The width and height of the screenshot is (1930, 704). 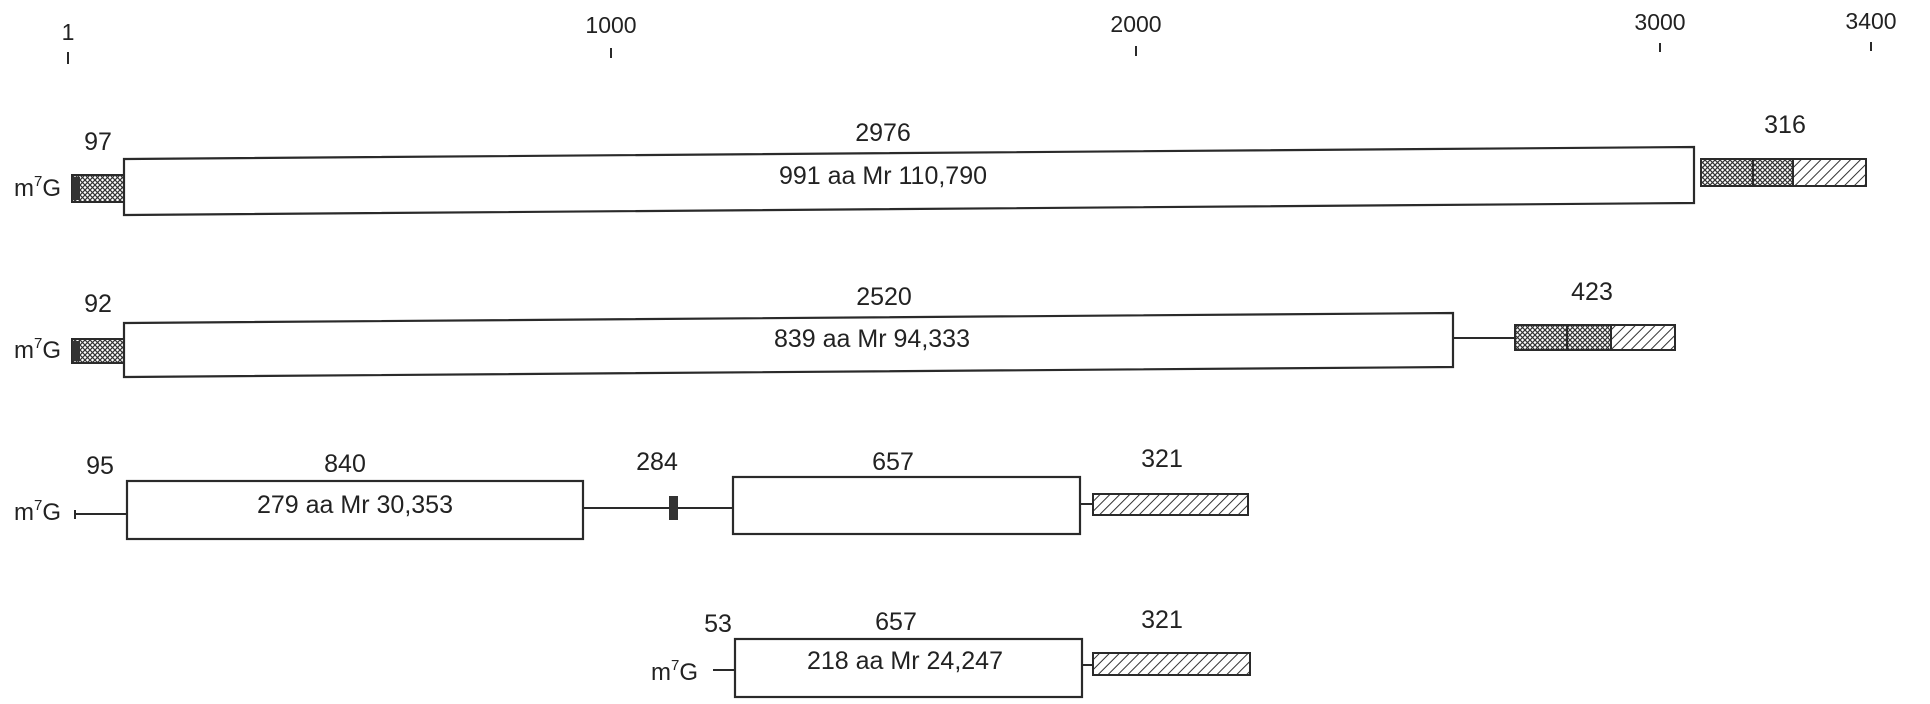 What do you see at coordinates (979, 36) in the screenshot?
I see `scale-ruler: 1 1000 2000 3000 3400` at bounding box center [979, 36].